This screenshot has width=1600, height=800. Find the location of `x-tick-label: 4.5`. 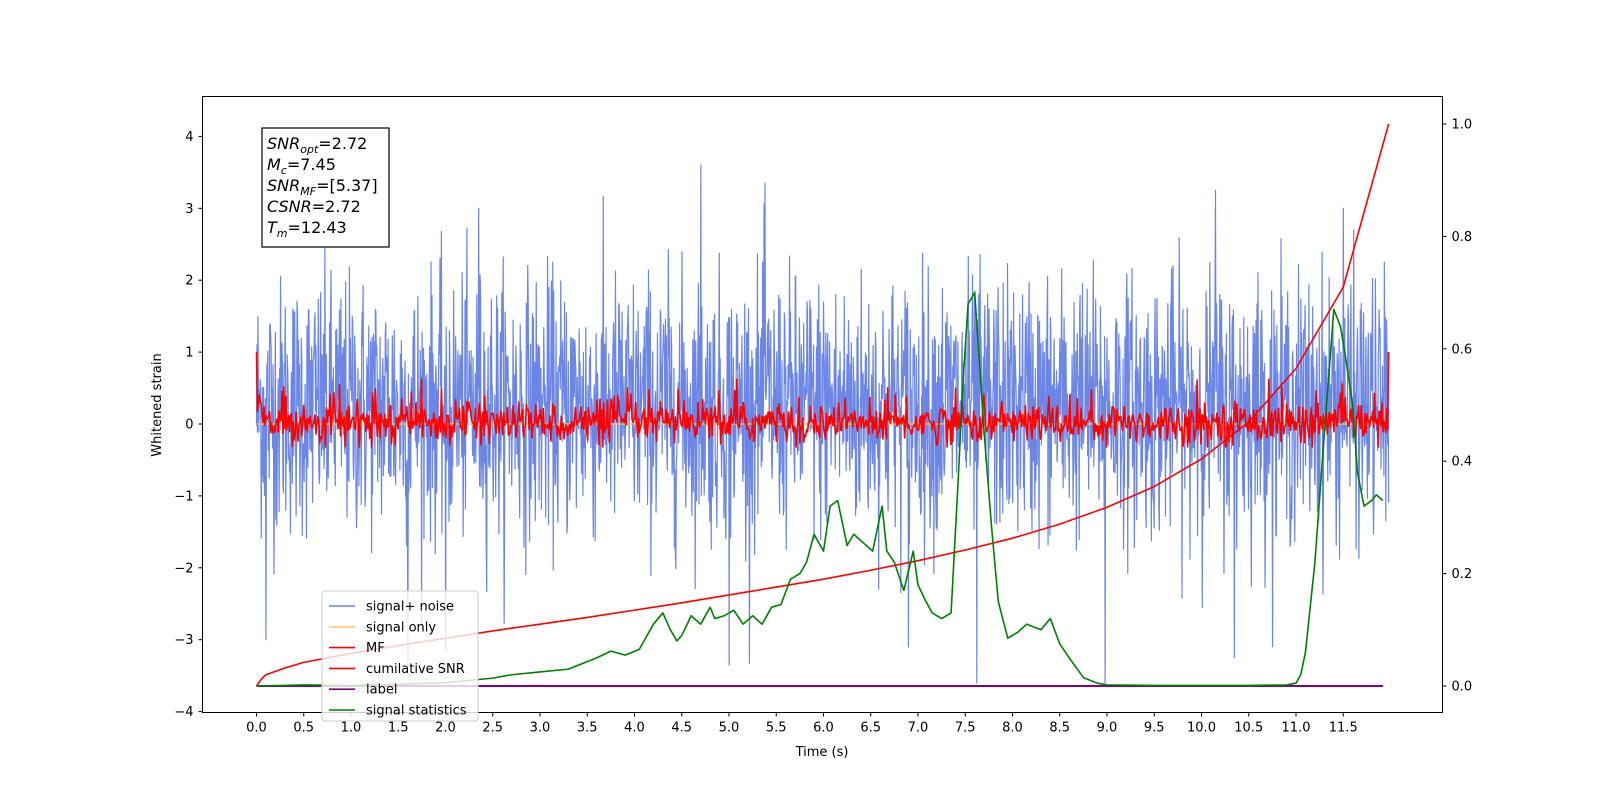

x-tick-label: 4.5 is located at coordinates (681, 728).